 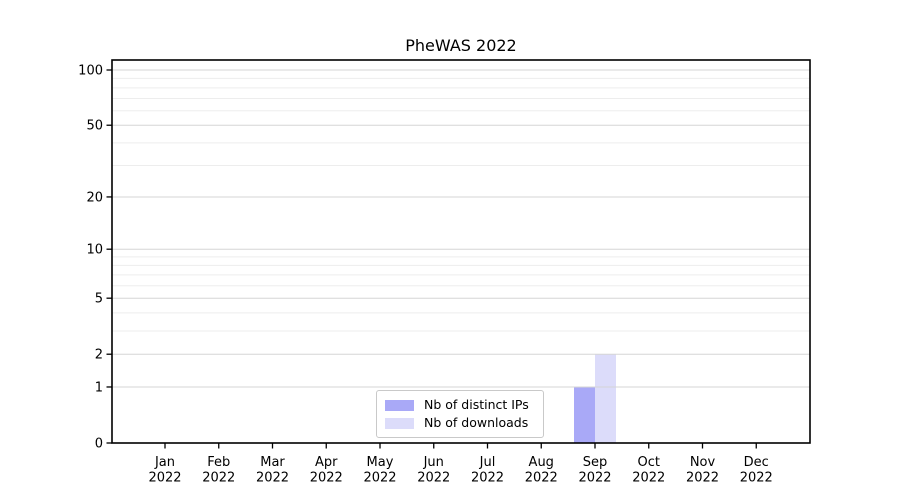 What do you see at coordinates (326, 462) in the screenshot?
I see `x-tick-label-month: Apr` at bounding box center [326, 462].